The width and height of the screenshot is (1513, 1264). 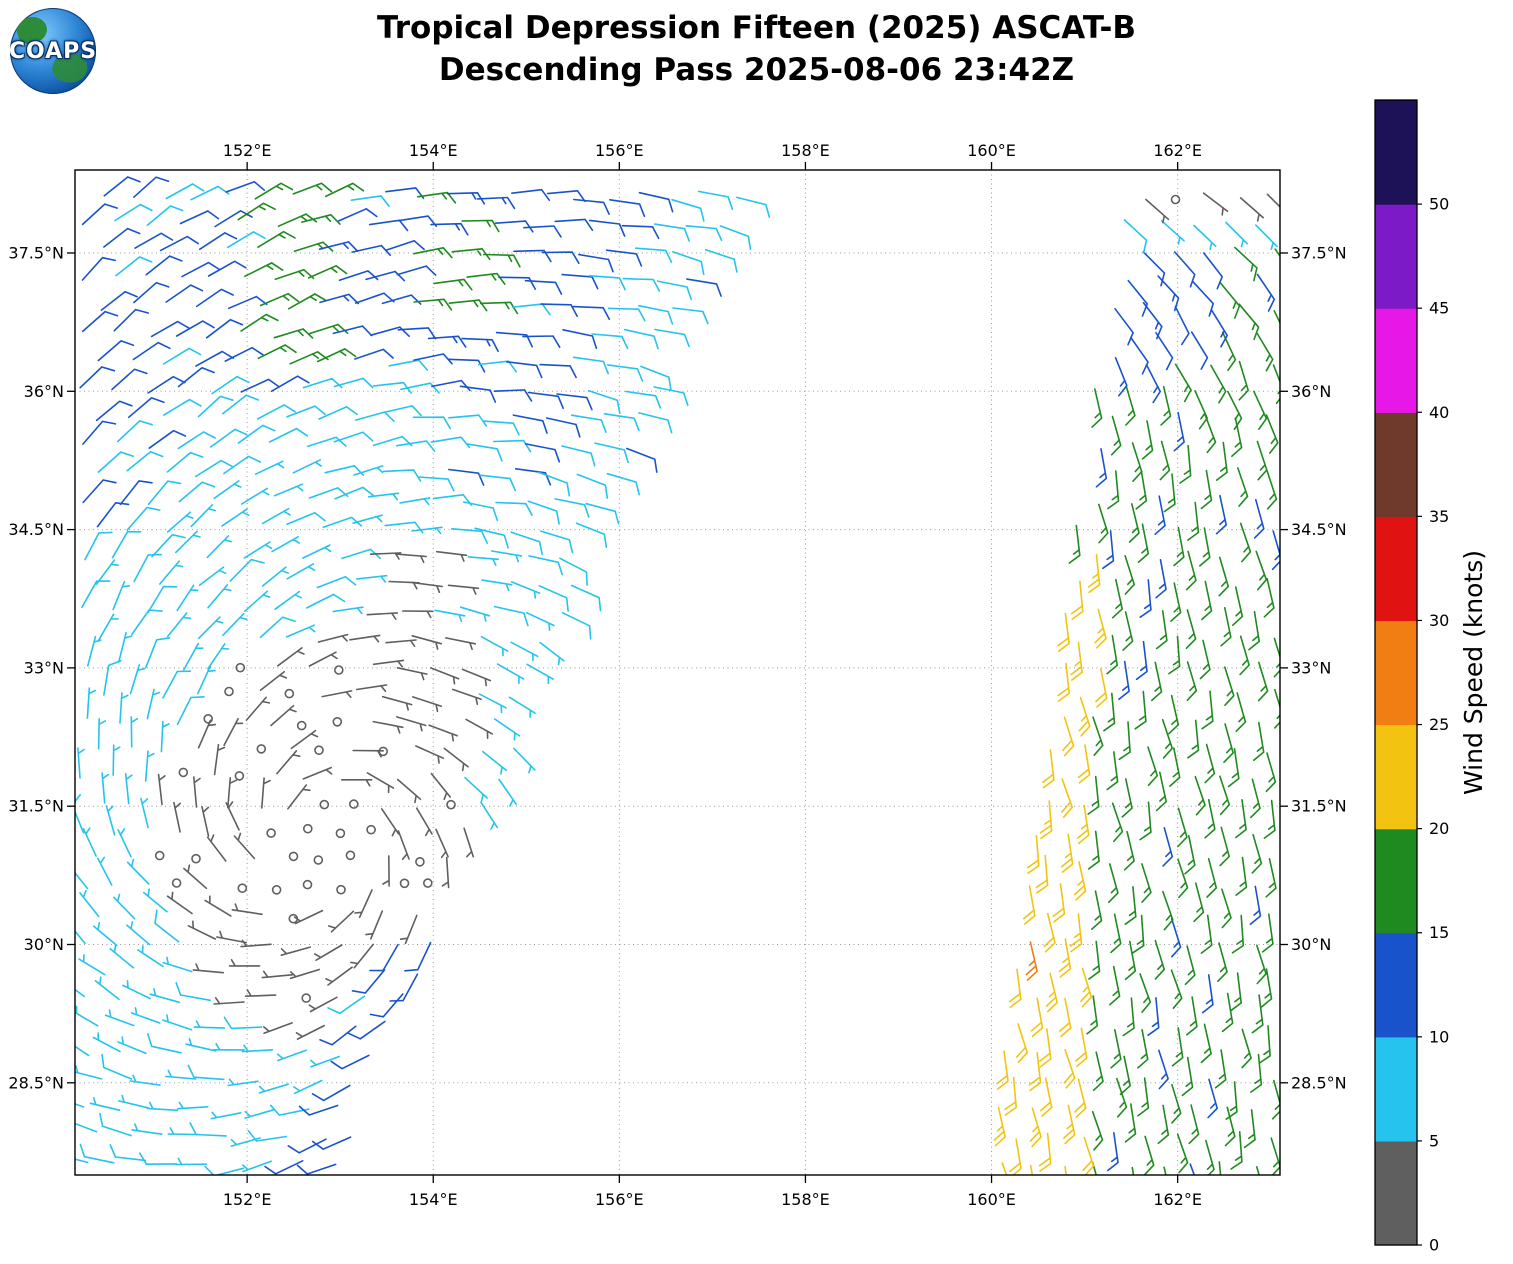 What do you see at coordinates (1439, 828) in the screenshot?
I see `colorbar-tick-label: 20` at bounding box center [1439, 828].